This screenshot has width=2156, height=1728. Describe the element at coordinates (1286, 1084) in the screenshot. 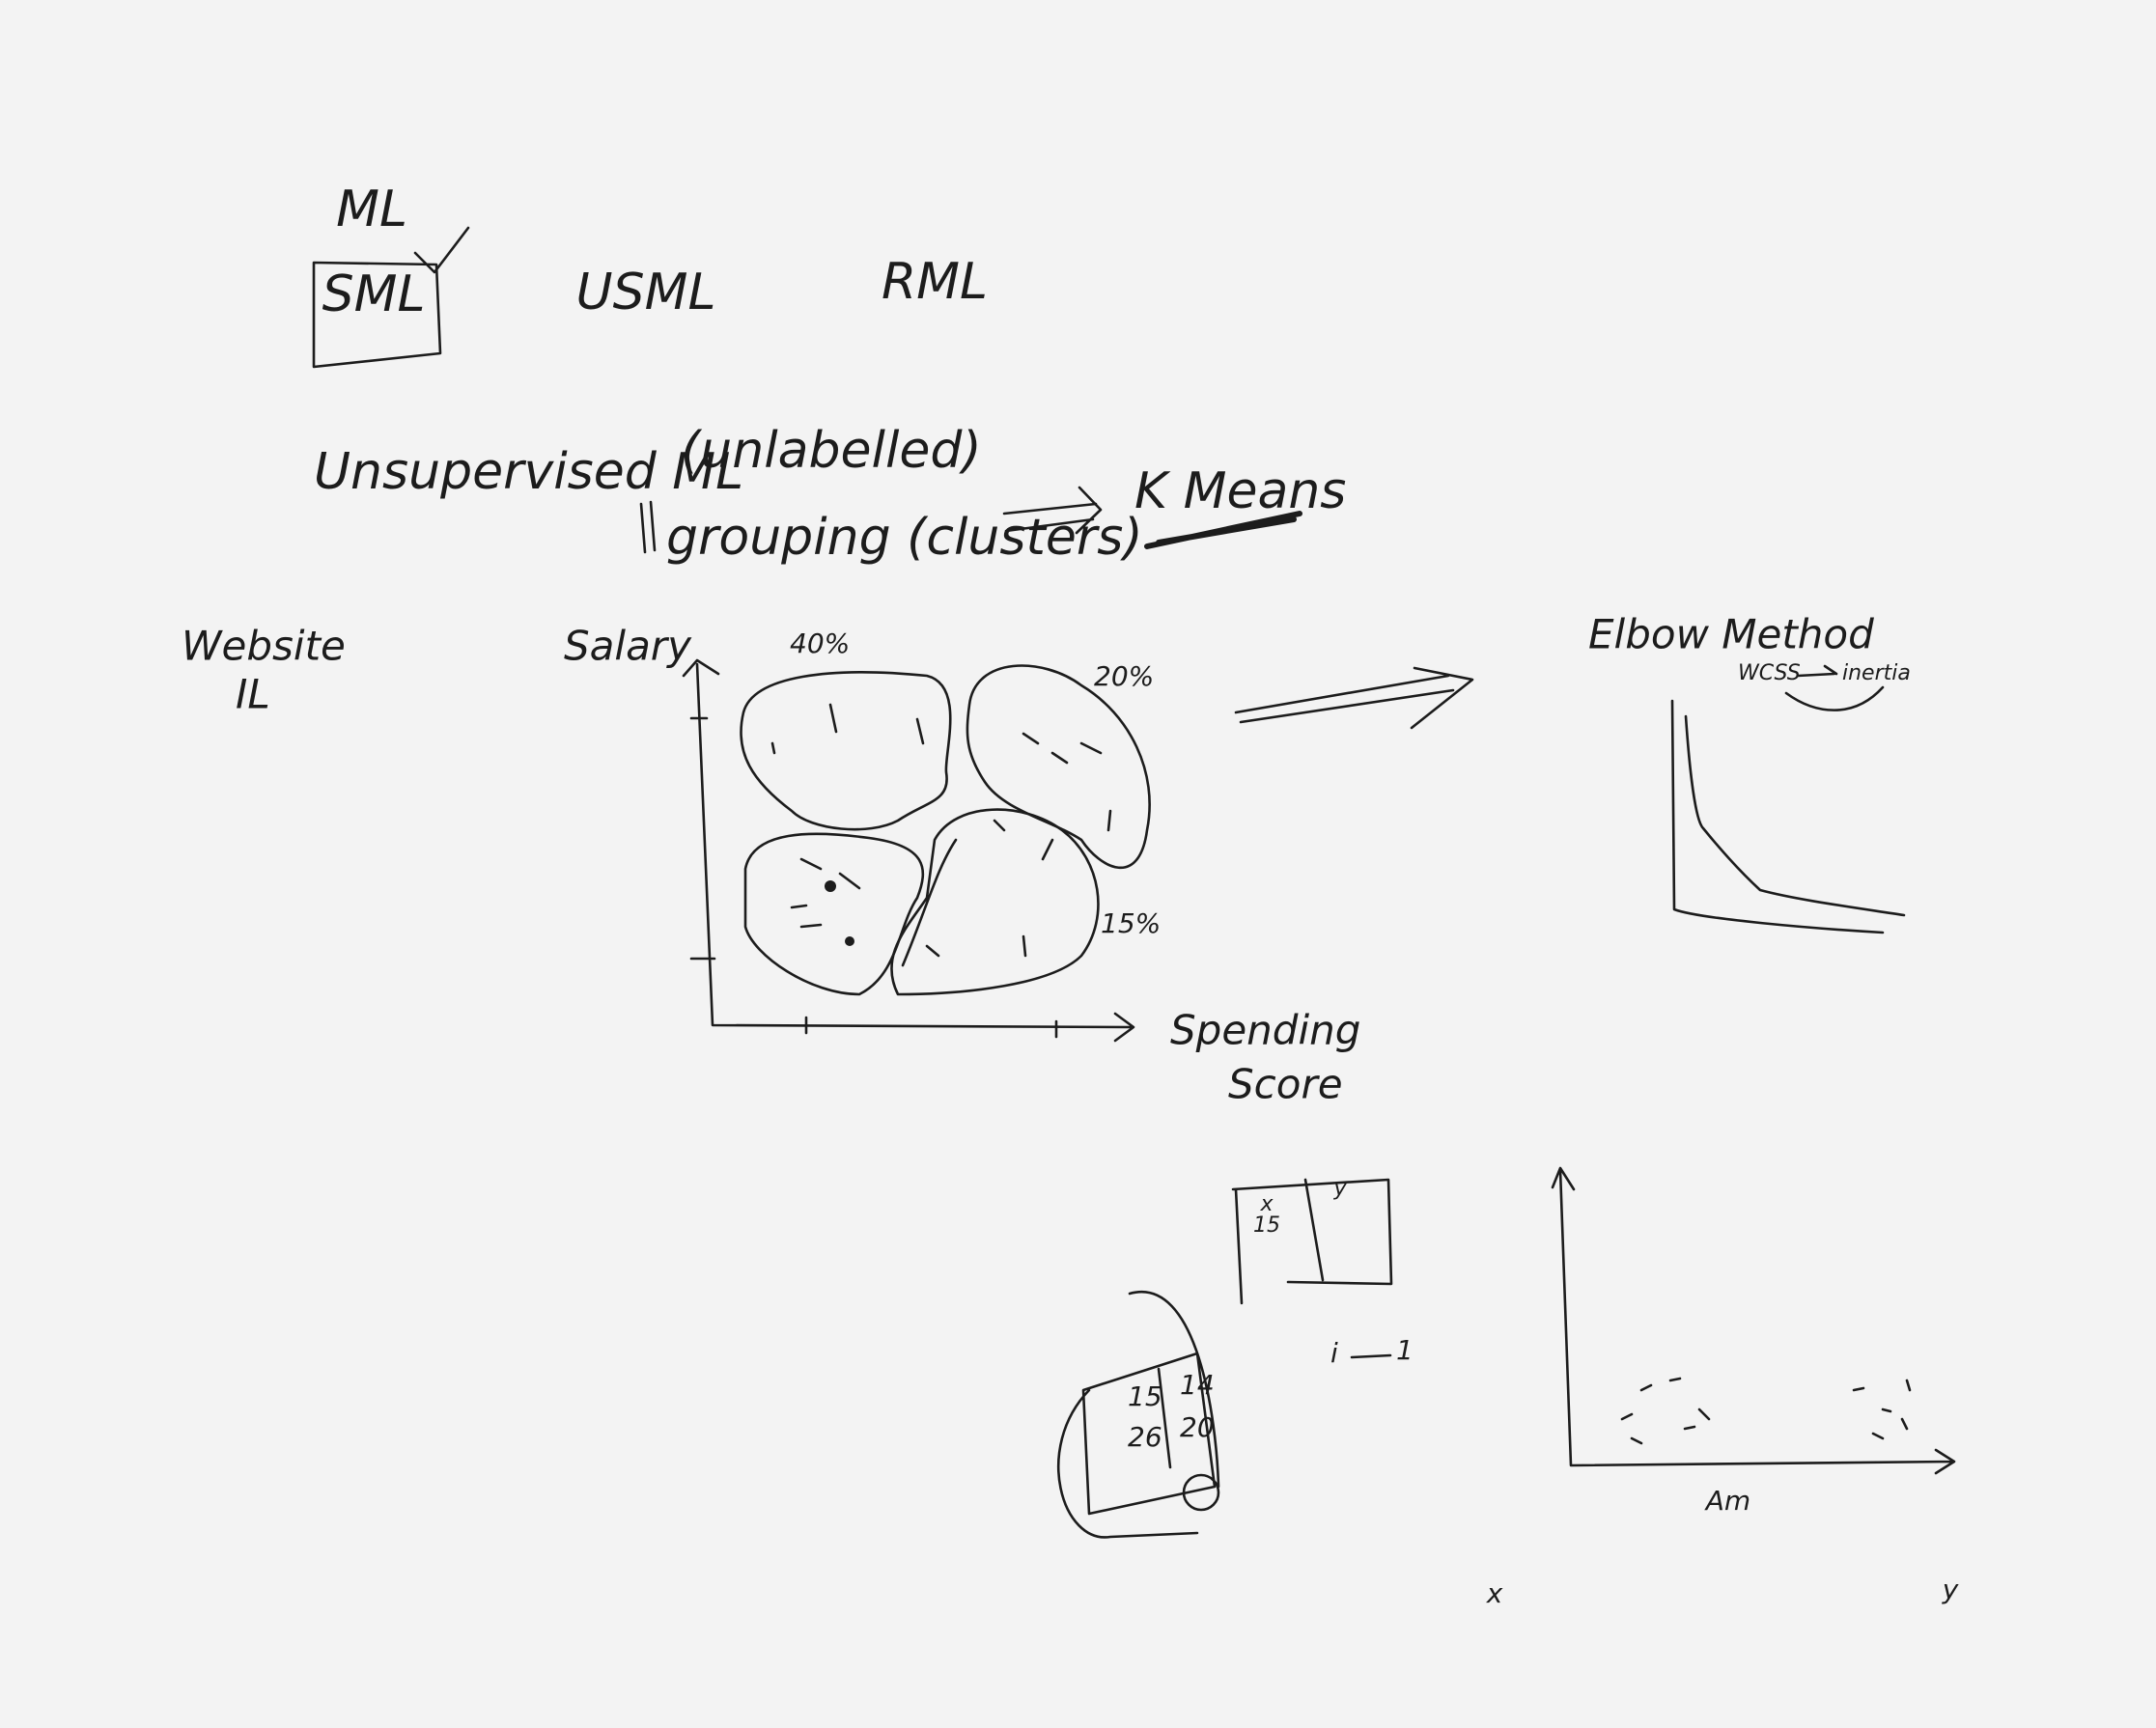

I see `score-label: Score` at that location.